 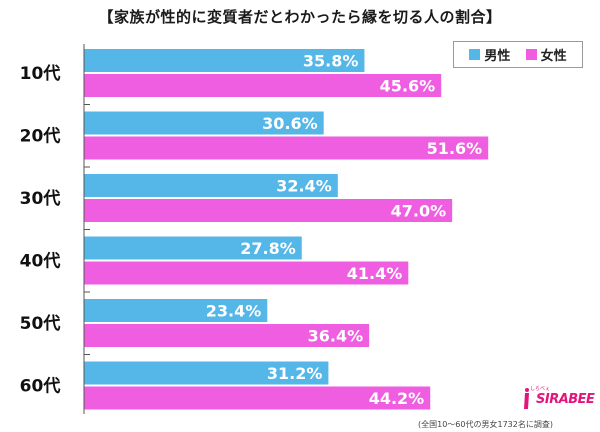 I want to click on category-label: 60代, so click(x=40, y=386).